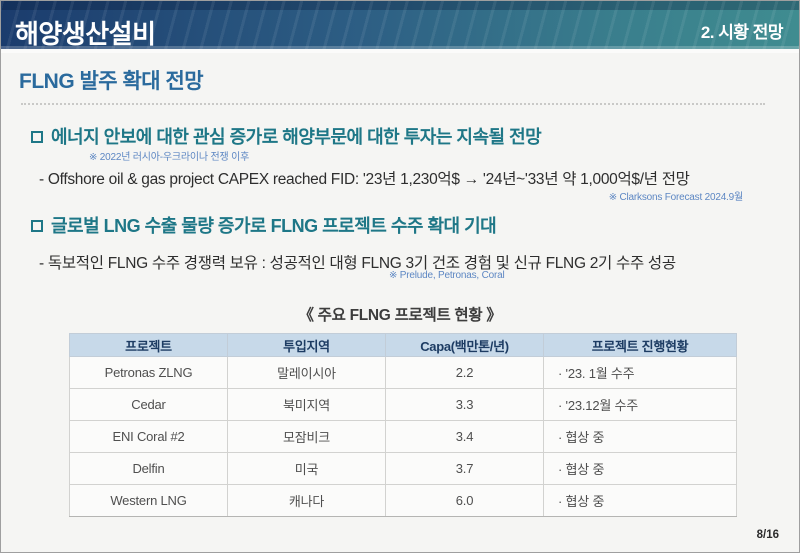  What do you see at coordinates (640, 345) in the screenshot?
I see `column-header-status: 프로젝트 진행현황` at bounding box center [640, 345].